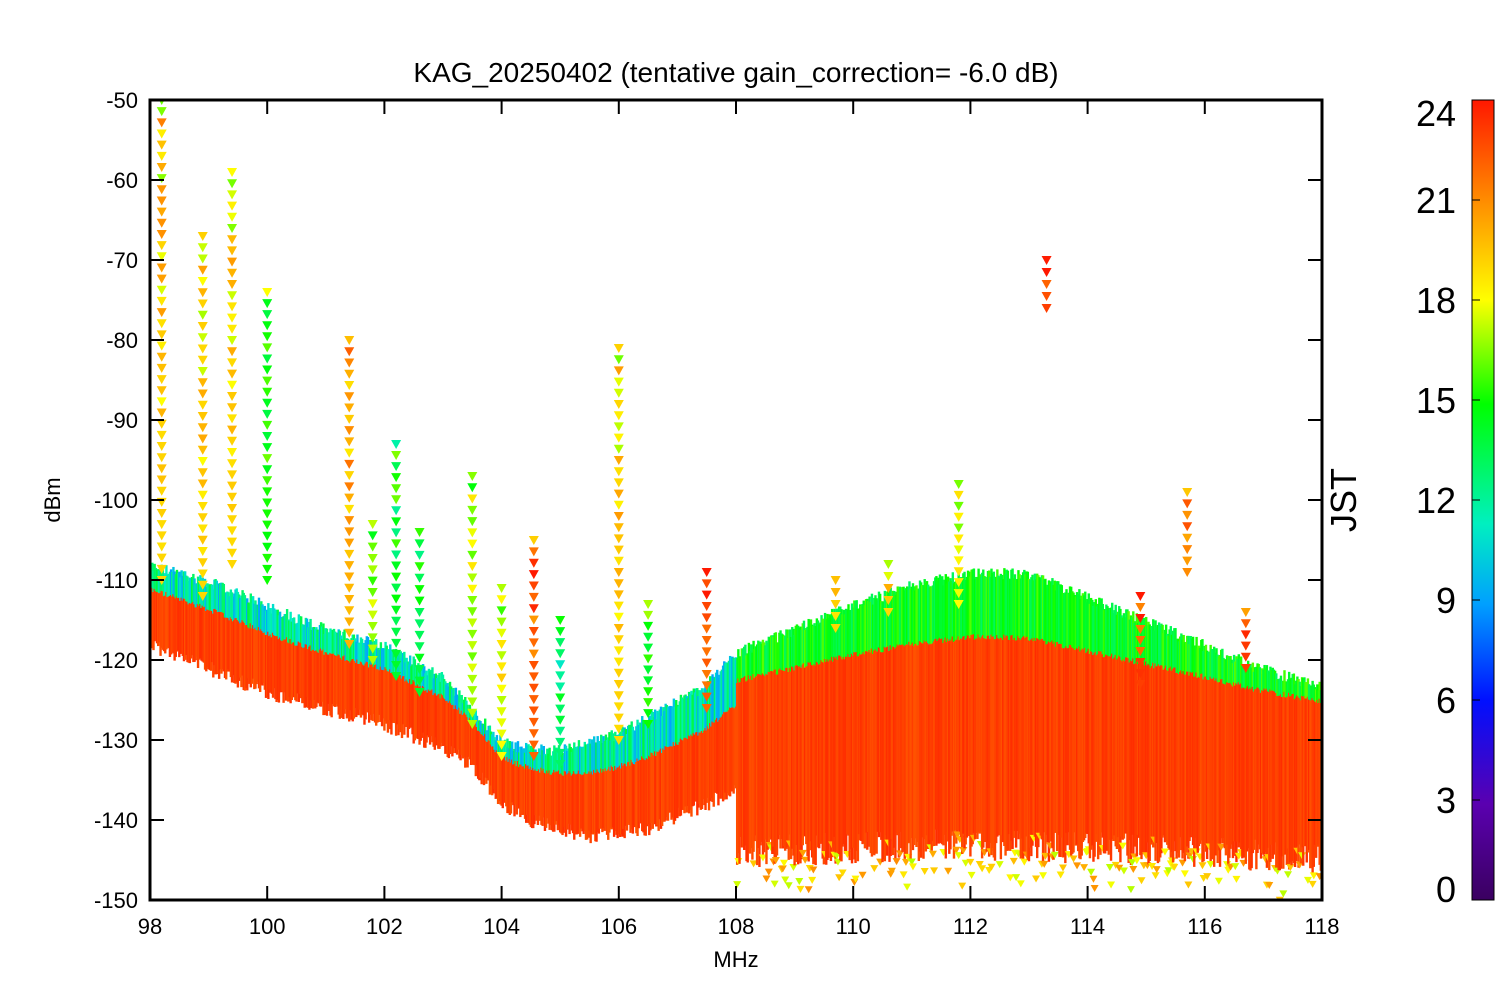 The width and height of the screenshot is (1500, 1000). Describe the element at coordinates (1446, 700) in the screenshot. I see `colorbar-tick-label: 6` at that location.